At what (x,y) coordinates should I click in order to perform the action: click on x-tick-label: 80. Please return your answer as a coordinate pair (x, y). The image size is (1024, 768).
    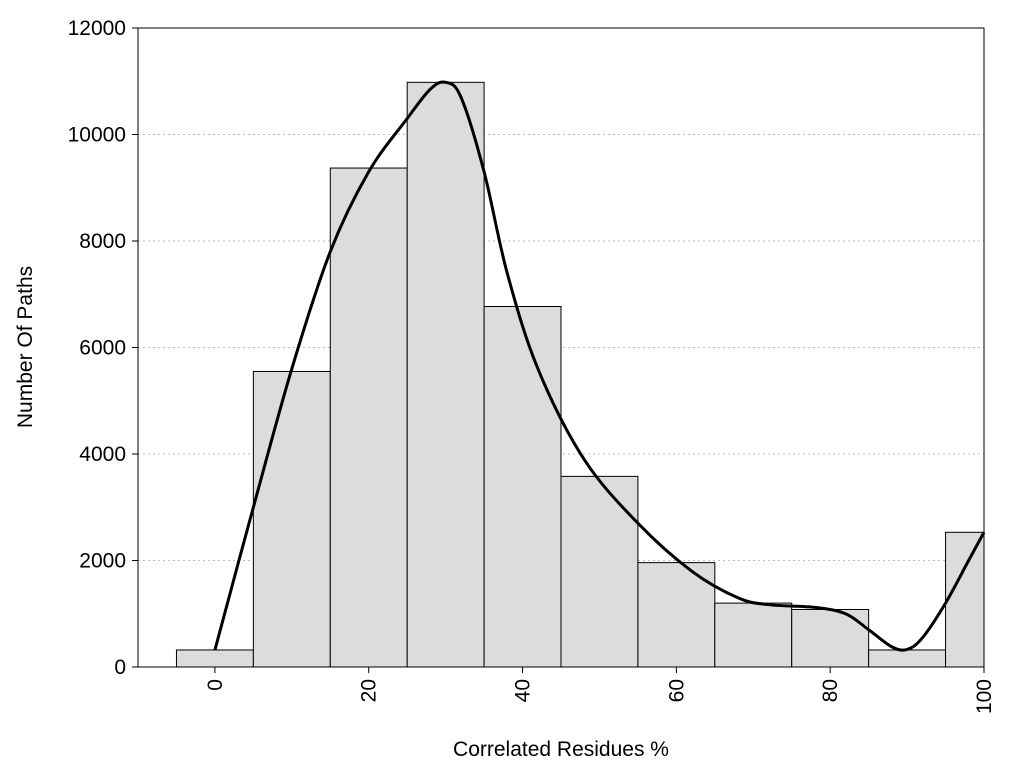
    Looking at the image, I should click on (830, 690).